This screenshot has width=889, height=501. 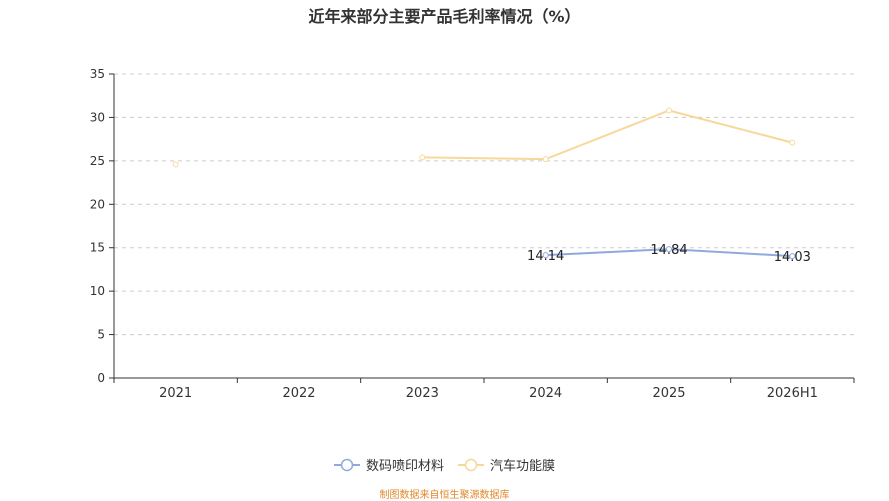 What do you see at coordinates (175, 393) in the screenshot?
I see `x-tick-label: 2021` at bounding box center [175, 393].